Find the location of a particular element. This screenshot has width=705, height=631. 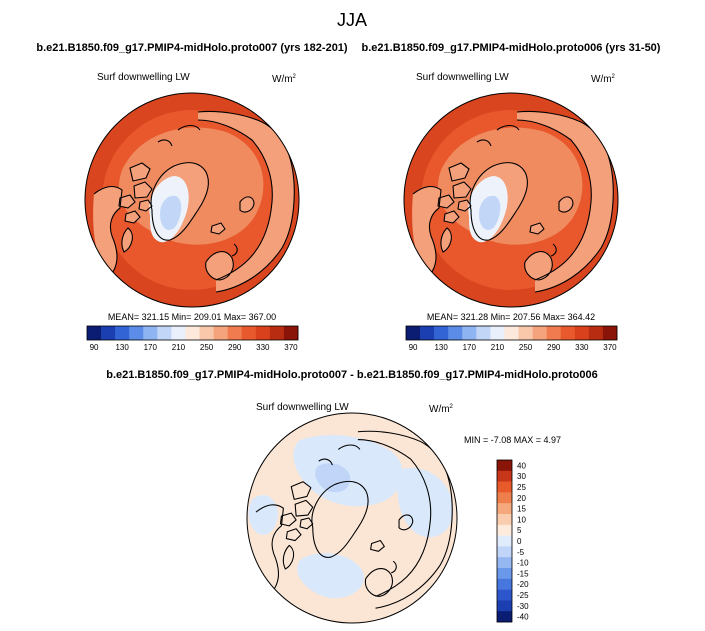

colorbar-diff-label: 25 is located at coordinates (521, 487).